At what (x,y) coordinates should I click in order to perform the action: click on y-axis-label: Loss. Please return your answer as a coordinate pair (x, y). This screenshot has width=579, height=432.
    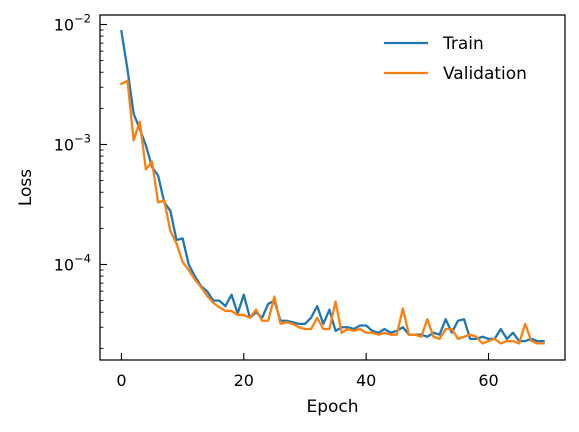
    Looking at the image, I should click on (26, 187).